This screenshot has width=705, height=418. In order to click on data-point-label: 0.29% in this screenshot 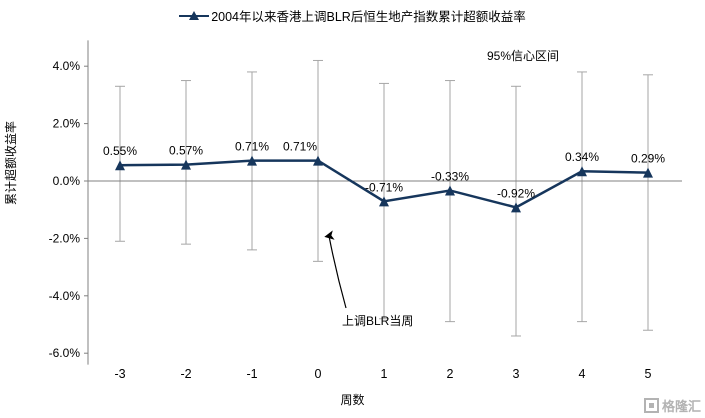, I will do `click(648, 159)`.